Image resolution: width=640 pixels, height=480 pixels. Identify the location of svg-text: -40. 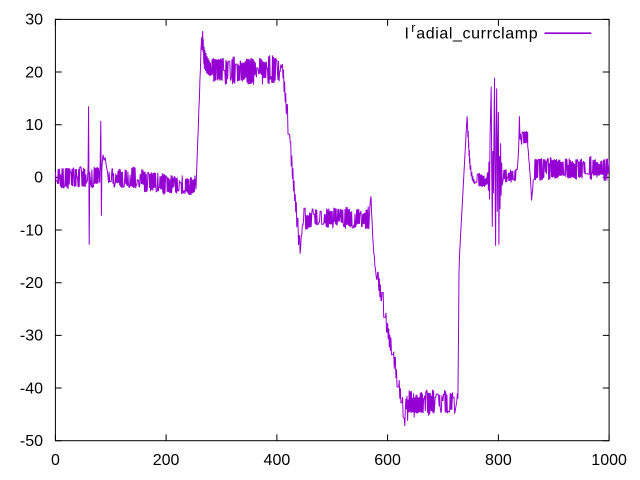
(31, 388).